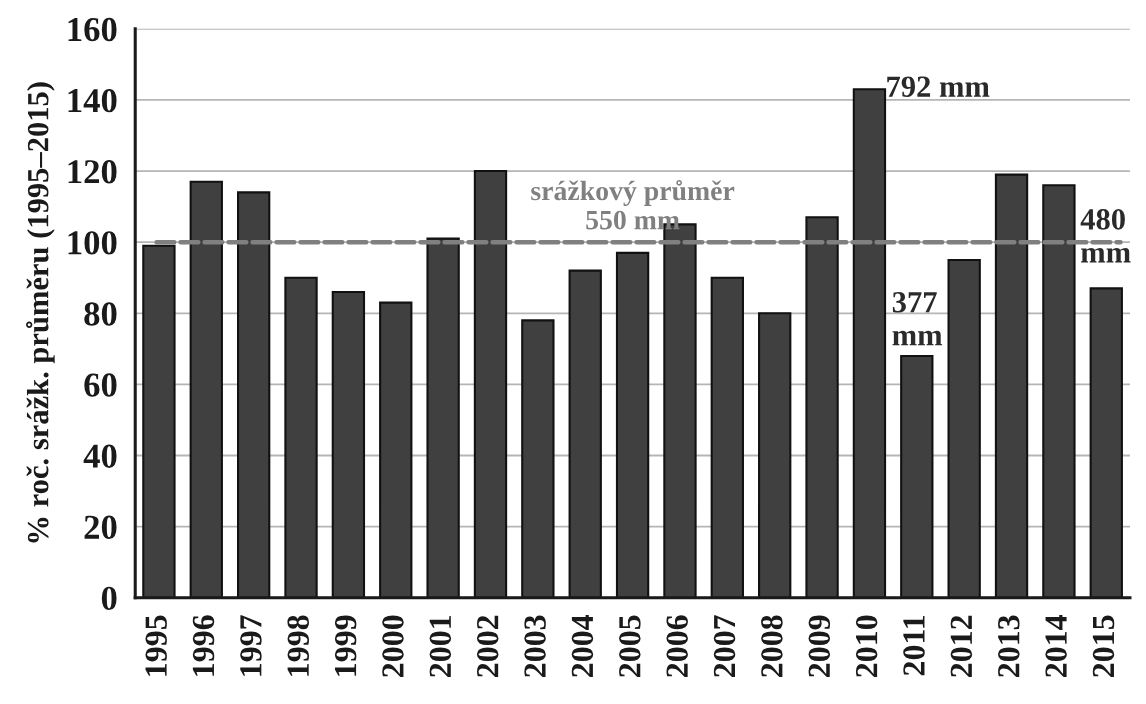  I want to click on ref-line-label: srážkový průměr 550 mm, so click(633, 204).